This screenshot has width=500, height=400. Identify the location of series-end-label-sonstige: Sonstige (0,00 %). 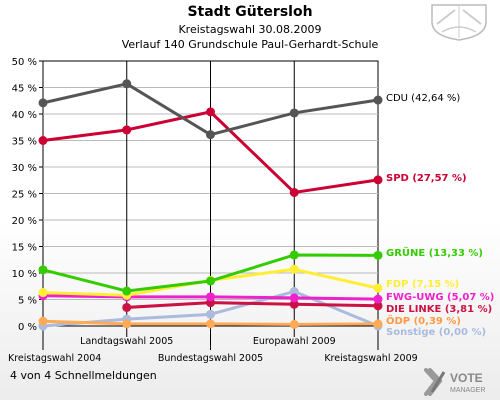
(436, 332).